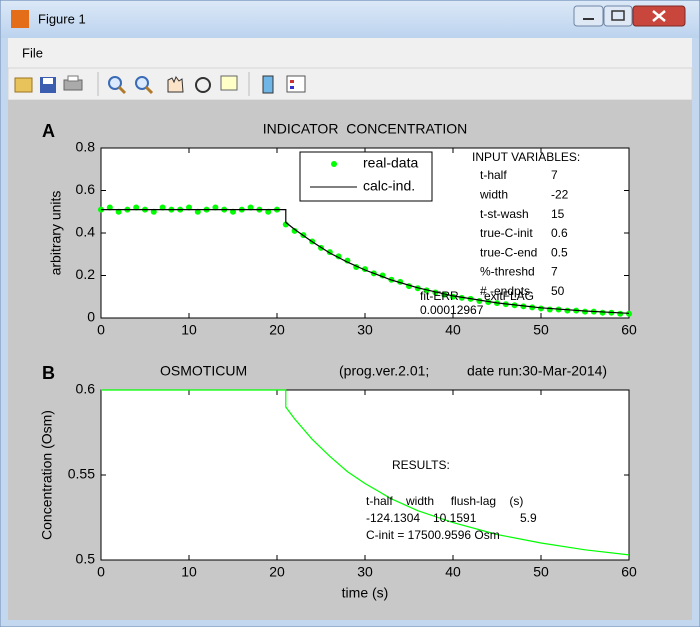 The width and height of the screenshot is (700, 632). I want to click on y-tick-label: 0.2, so click(86, 274).